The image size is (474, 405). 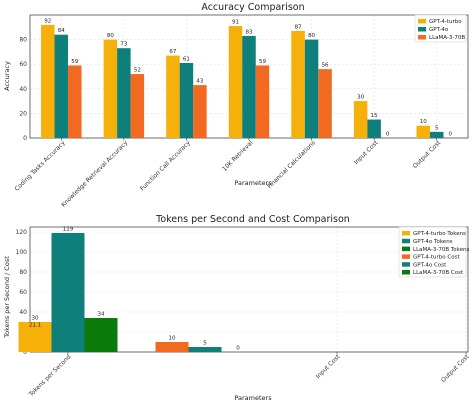 What do you see at coordinates (23, 272) in the screenshot?
I see `chart2-ytick-label: 80` at bounding box center [23, 272].